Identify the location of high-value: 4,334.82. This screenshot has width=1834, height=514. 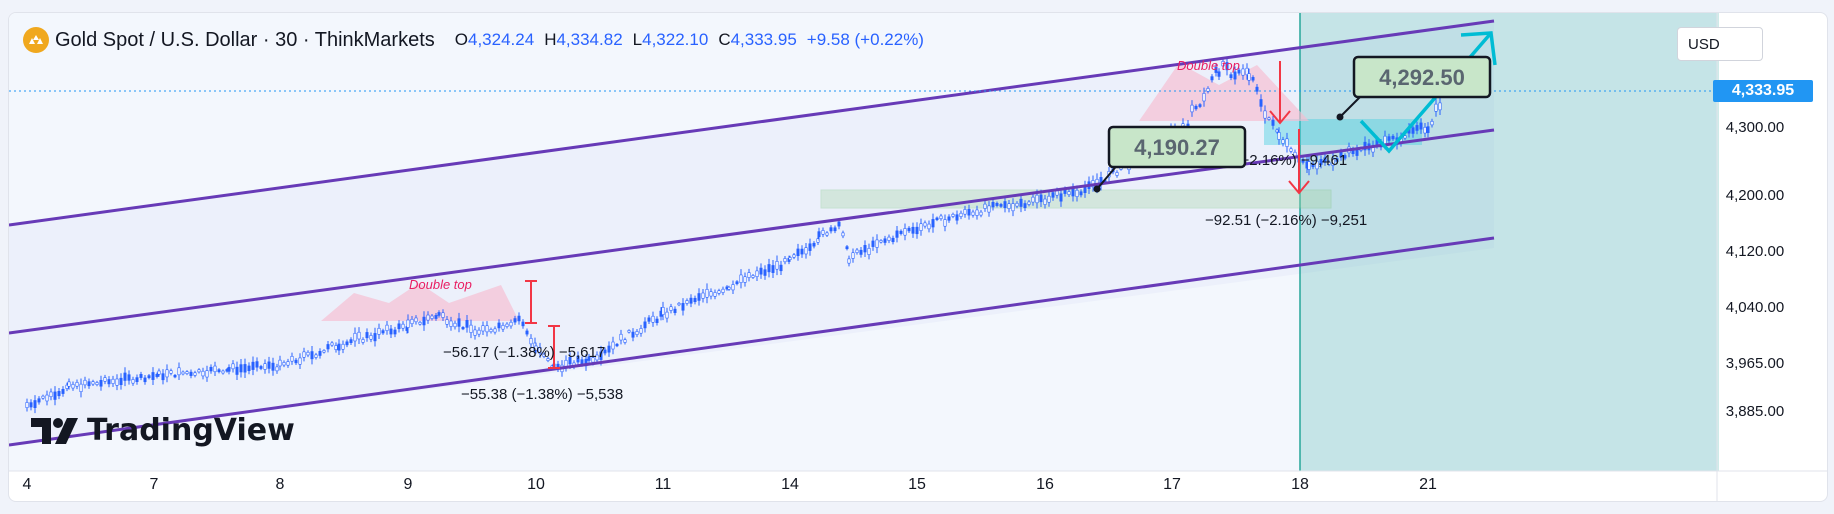
(589, 39).